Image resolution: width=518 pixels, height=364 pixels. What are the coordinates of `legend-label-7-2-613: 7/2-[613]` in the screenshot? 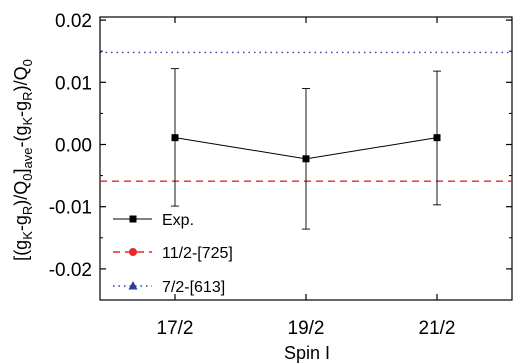 It's located at (193, 287).